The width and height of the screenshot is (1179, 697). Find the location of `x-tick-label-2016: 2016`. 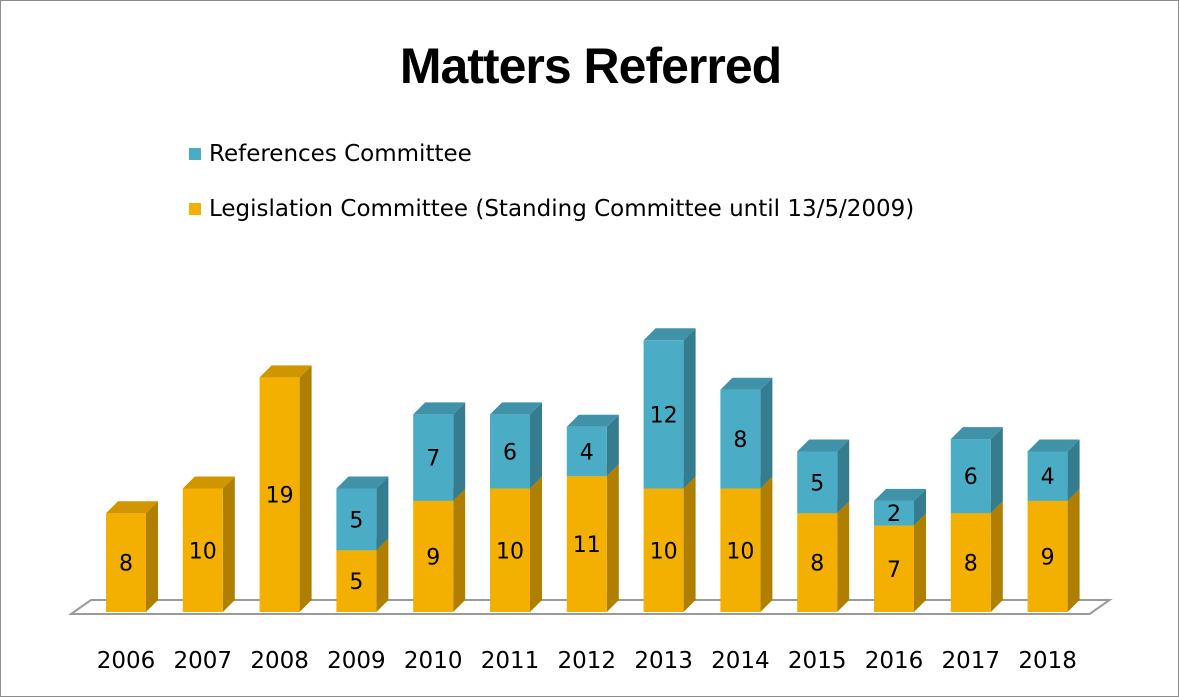

x-tick-label-2016: 2016 is located at coordinates (894, 661).